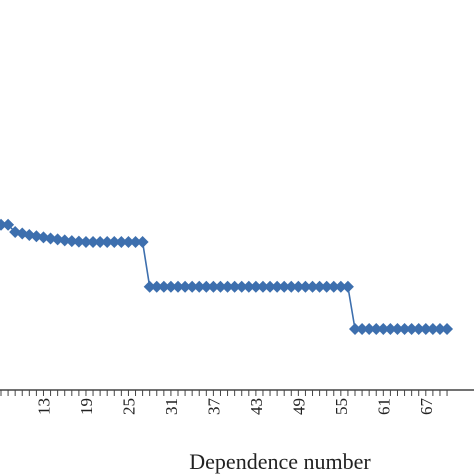  What do you see at coordinates (86, 406) in the screenshot?
I see `x-tick-label: 19` at bounding box center [86, 406].